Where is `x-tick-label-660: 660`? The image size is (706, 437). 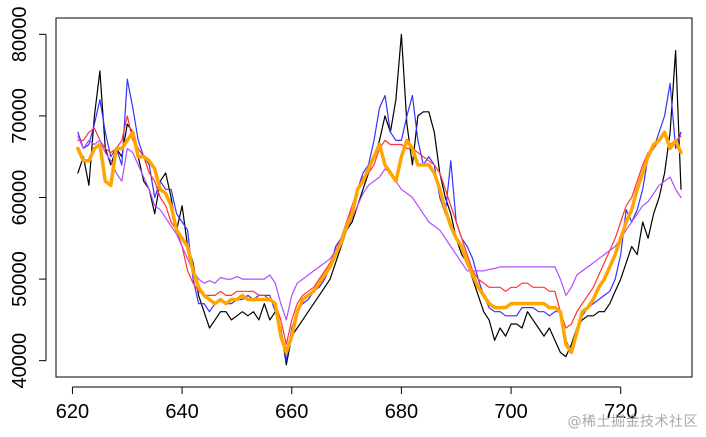
x-tick-label-660: 660 is located at coordinates (291, 412).